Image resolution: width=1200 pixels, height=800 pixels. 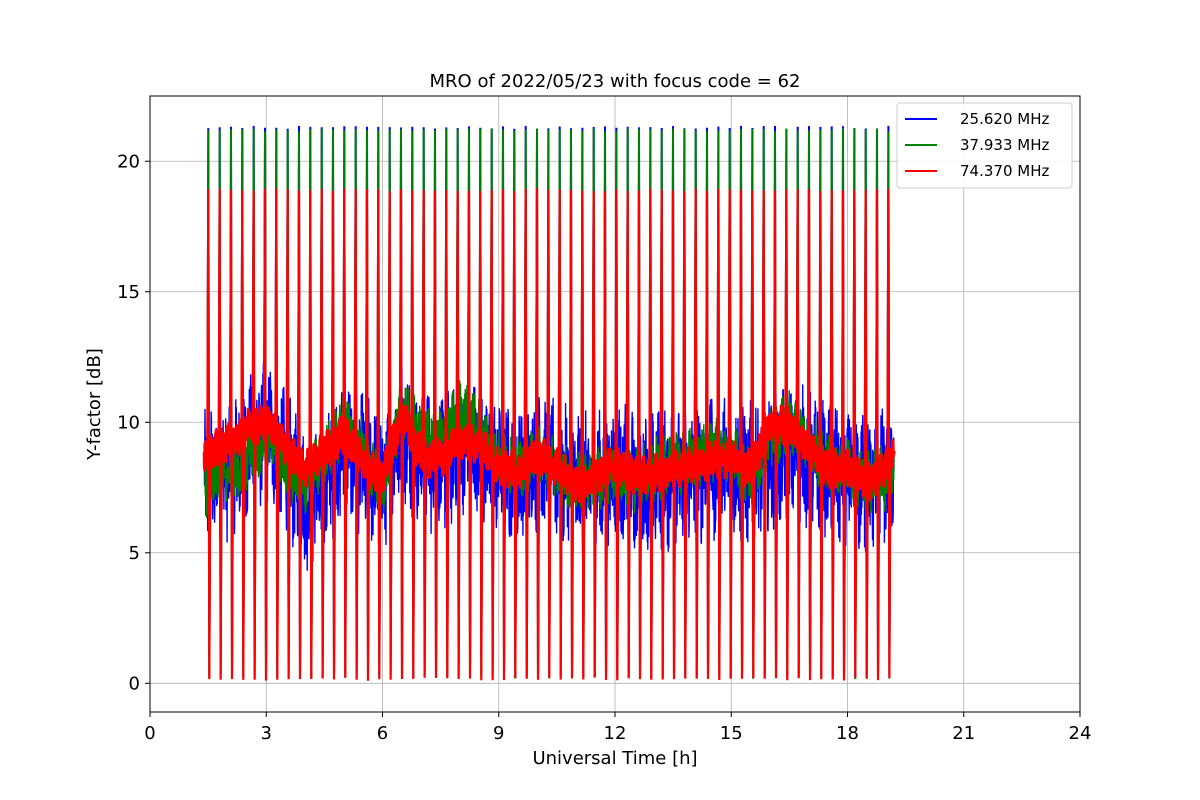 What do you see at coordinates (498, 733) in the screenshot?
I see `x-tick-label: 9` at bounding box center [498, 733].